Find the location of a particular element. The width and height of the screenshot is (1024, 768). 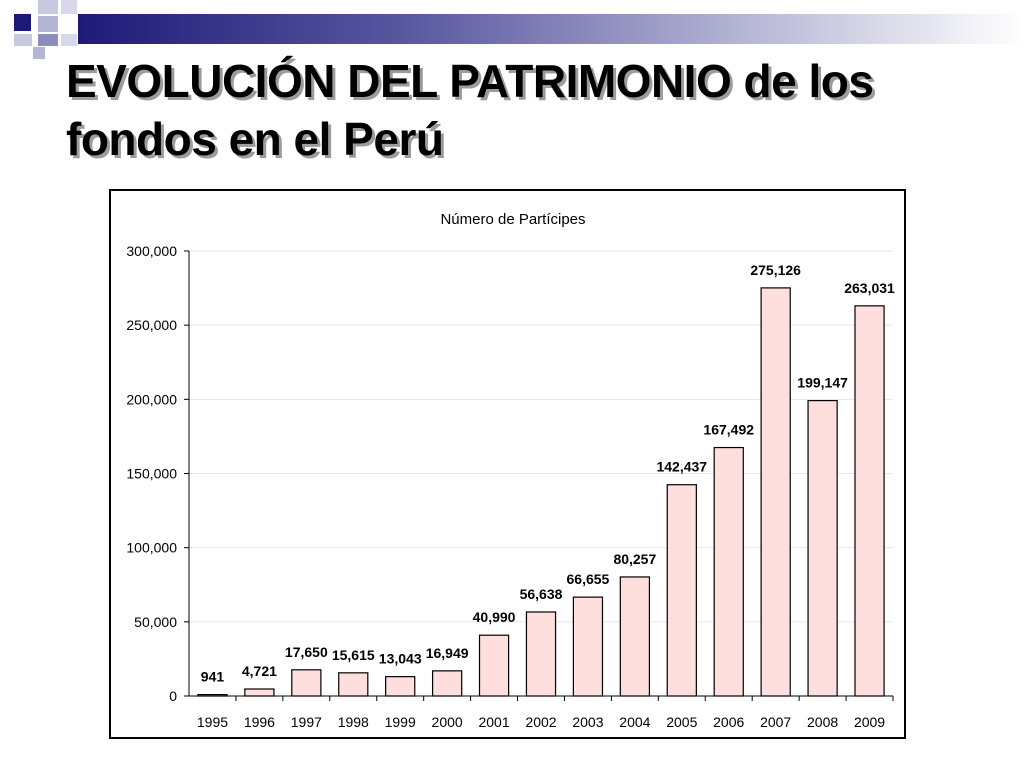

x-tick-label: 1995 is located at coordinates (212, 722).